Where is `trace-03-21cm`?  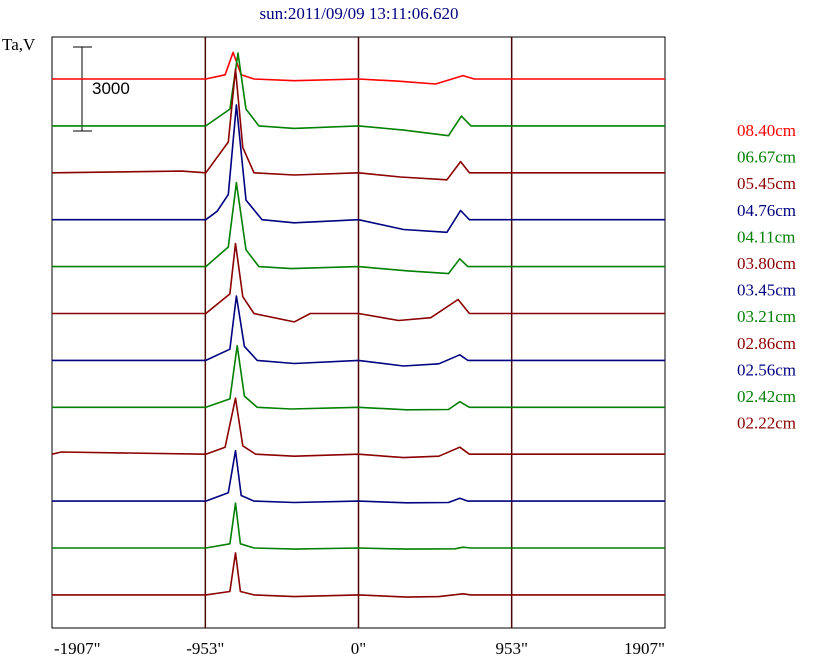 trace-03-21cm is located at coordinates (358, 377).